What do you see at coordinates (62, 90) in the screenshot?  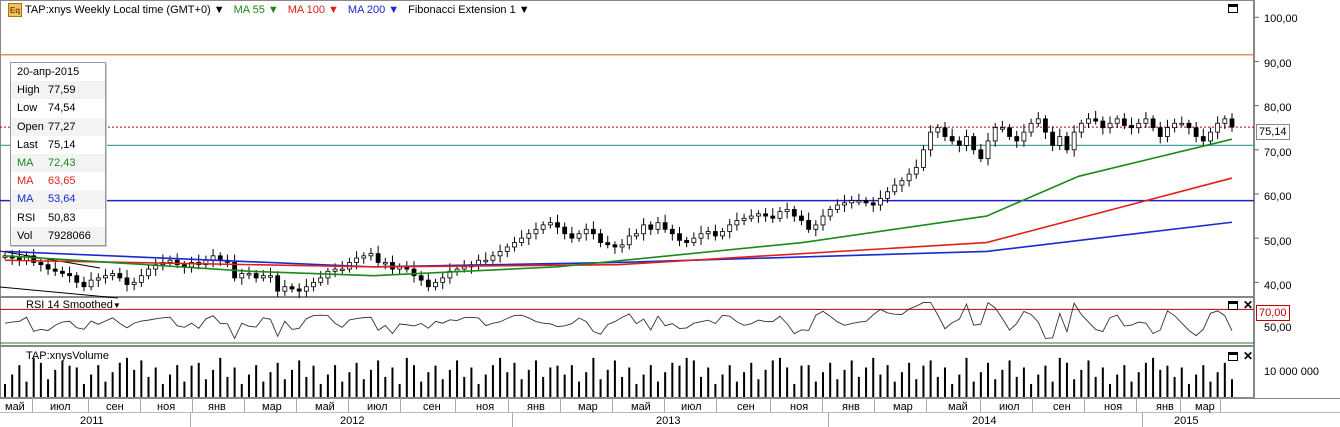 I see `info-row-value: 77,59` at bounding box center [62, 90].